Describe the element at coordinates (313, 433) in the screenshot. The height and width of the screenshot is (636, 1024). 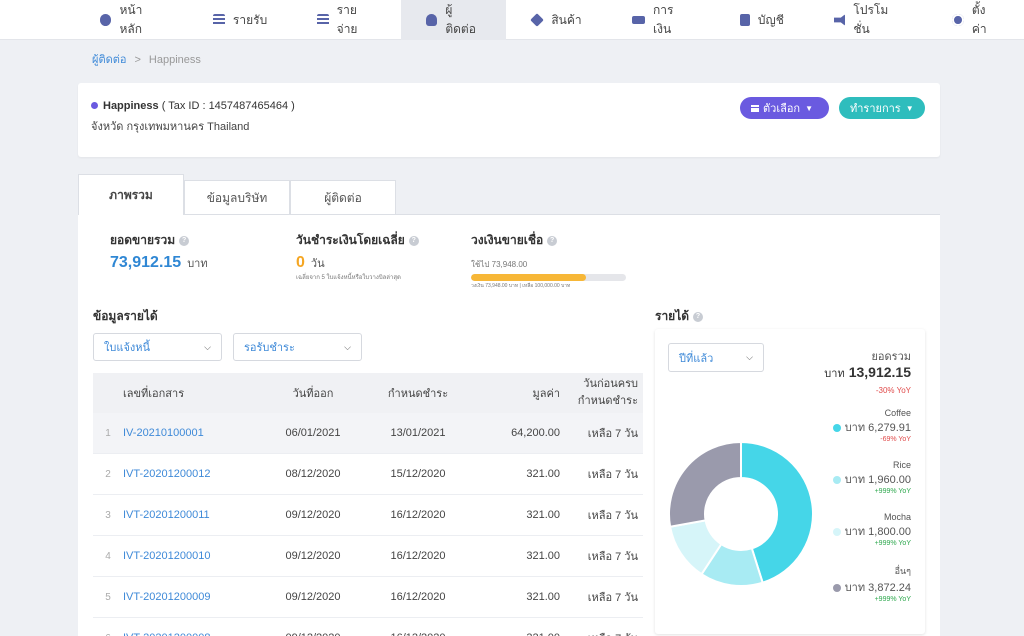
I see `issue-date: 06/01/2021` at that location.